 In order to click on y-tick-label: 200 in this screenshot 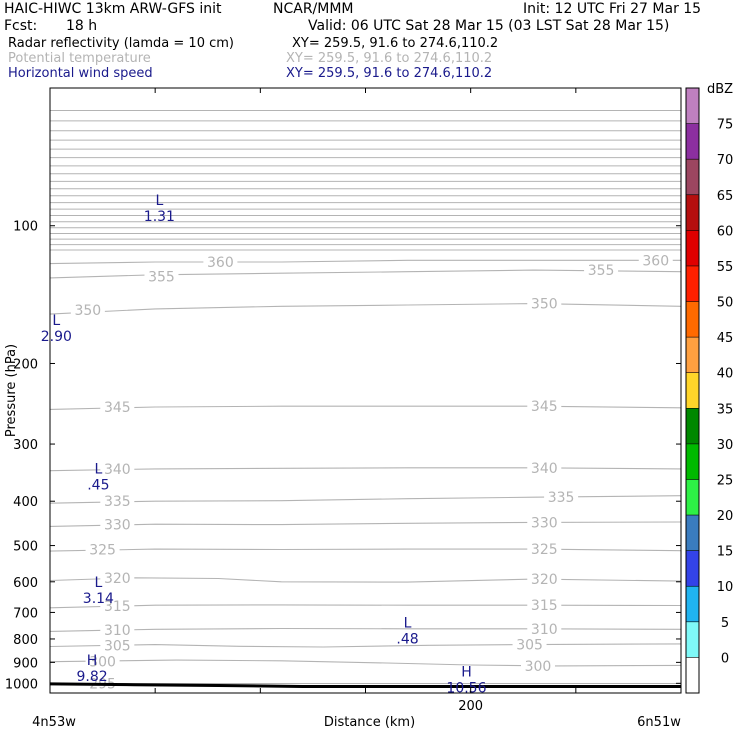, I will do `click(25, 364)`.